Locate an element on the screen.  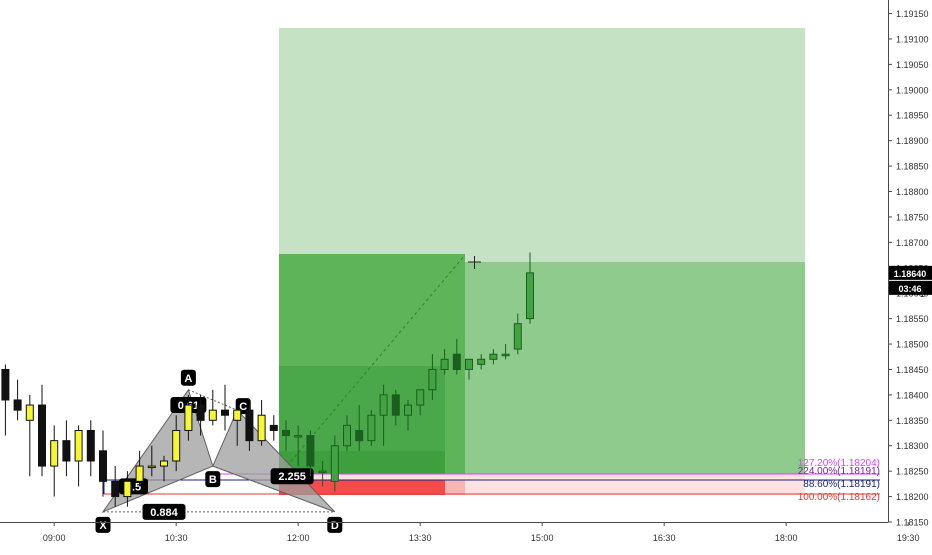
price-tick-label: 1.18700 is located at coordinates (912, 243).